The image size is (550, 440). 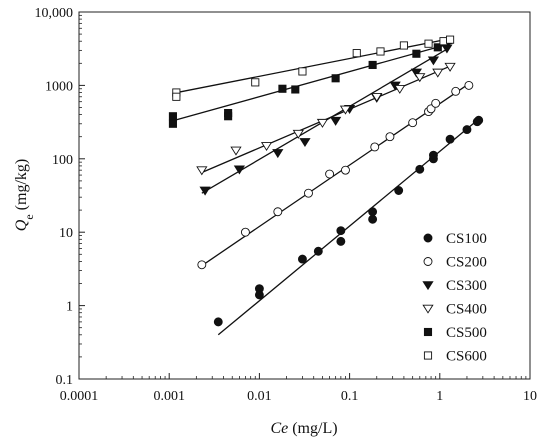 What do you see at coordinates (466, 263) in the screenshot?
I see `legend-label-cs200: CS200` at bounding box center [466, 263].